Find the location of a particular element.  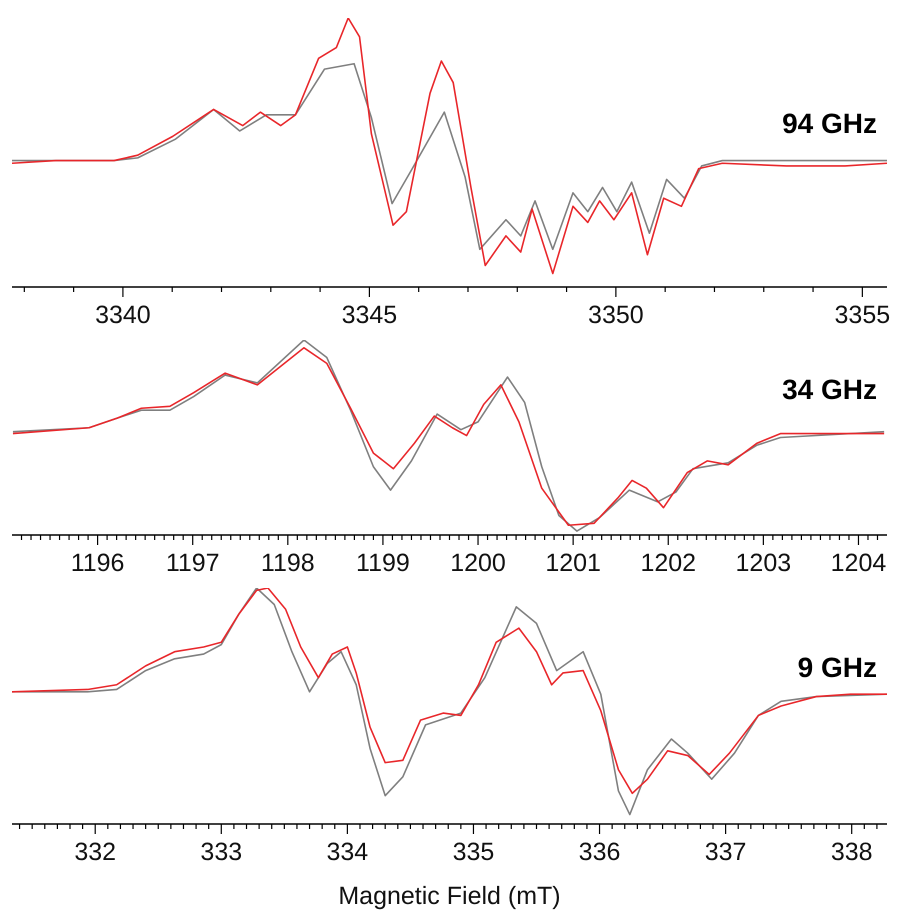

x-tick-label: 338 is located at coordinates (851, 852).